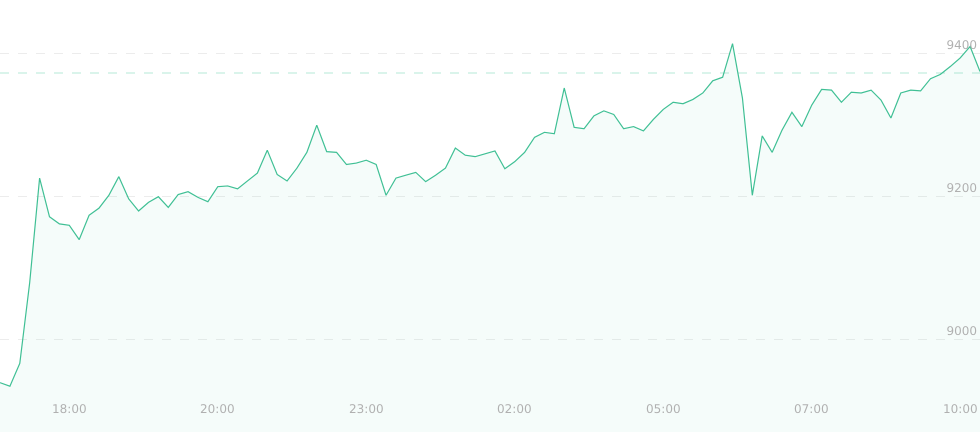 This screenshot has height=432, width=980. I want to click on x-tick-label: 18:00, so click(69, 409).